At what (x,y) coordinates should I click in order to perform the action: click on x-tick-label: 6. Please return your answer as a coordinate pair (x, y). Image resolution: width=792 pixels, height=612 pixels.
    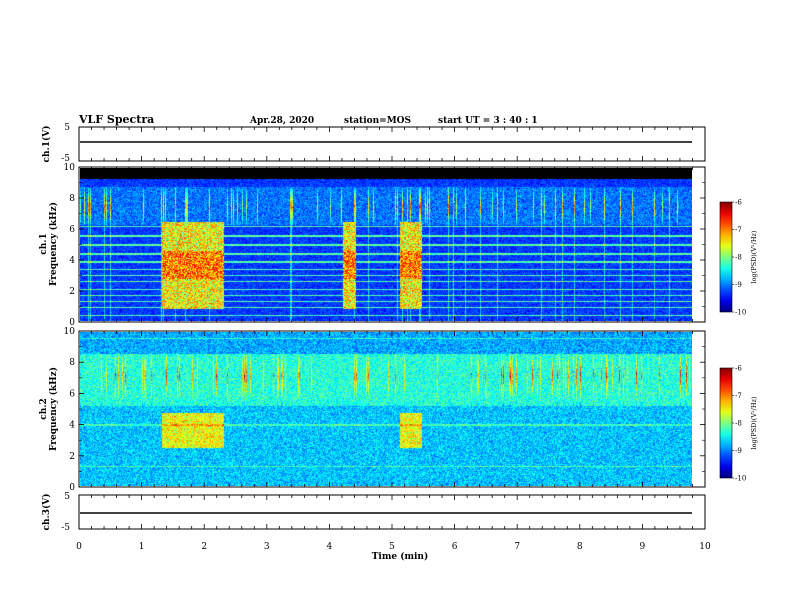
    Looking at the image, I should click on (455, 547).